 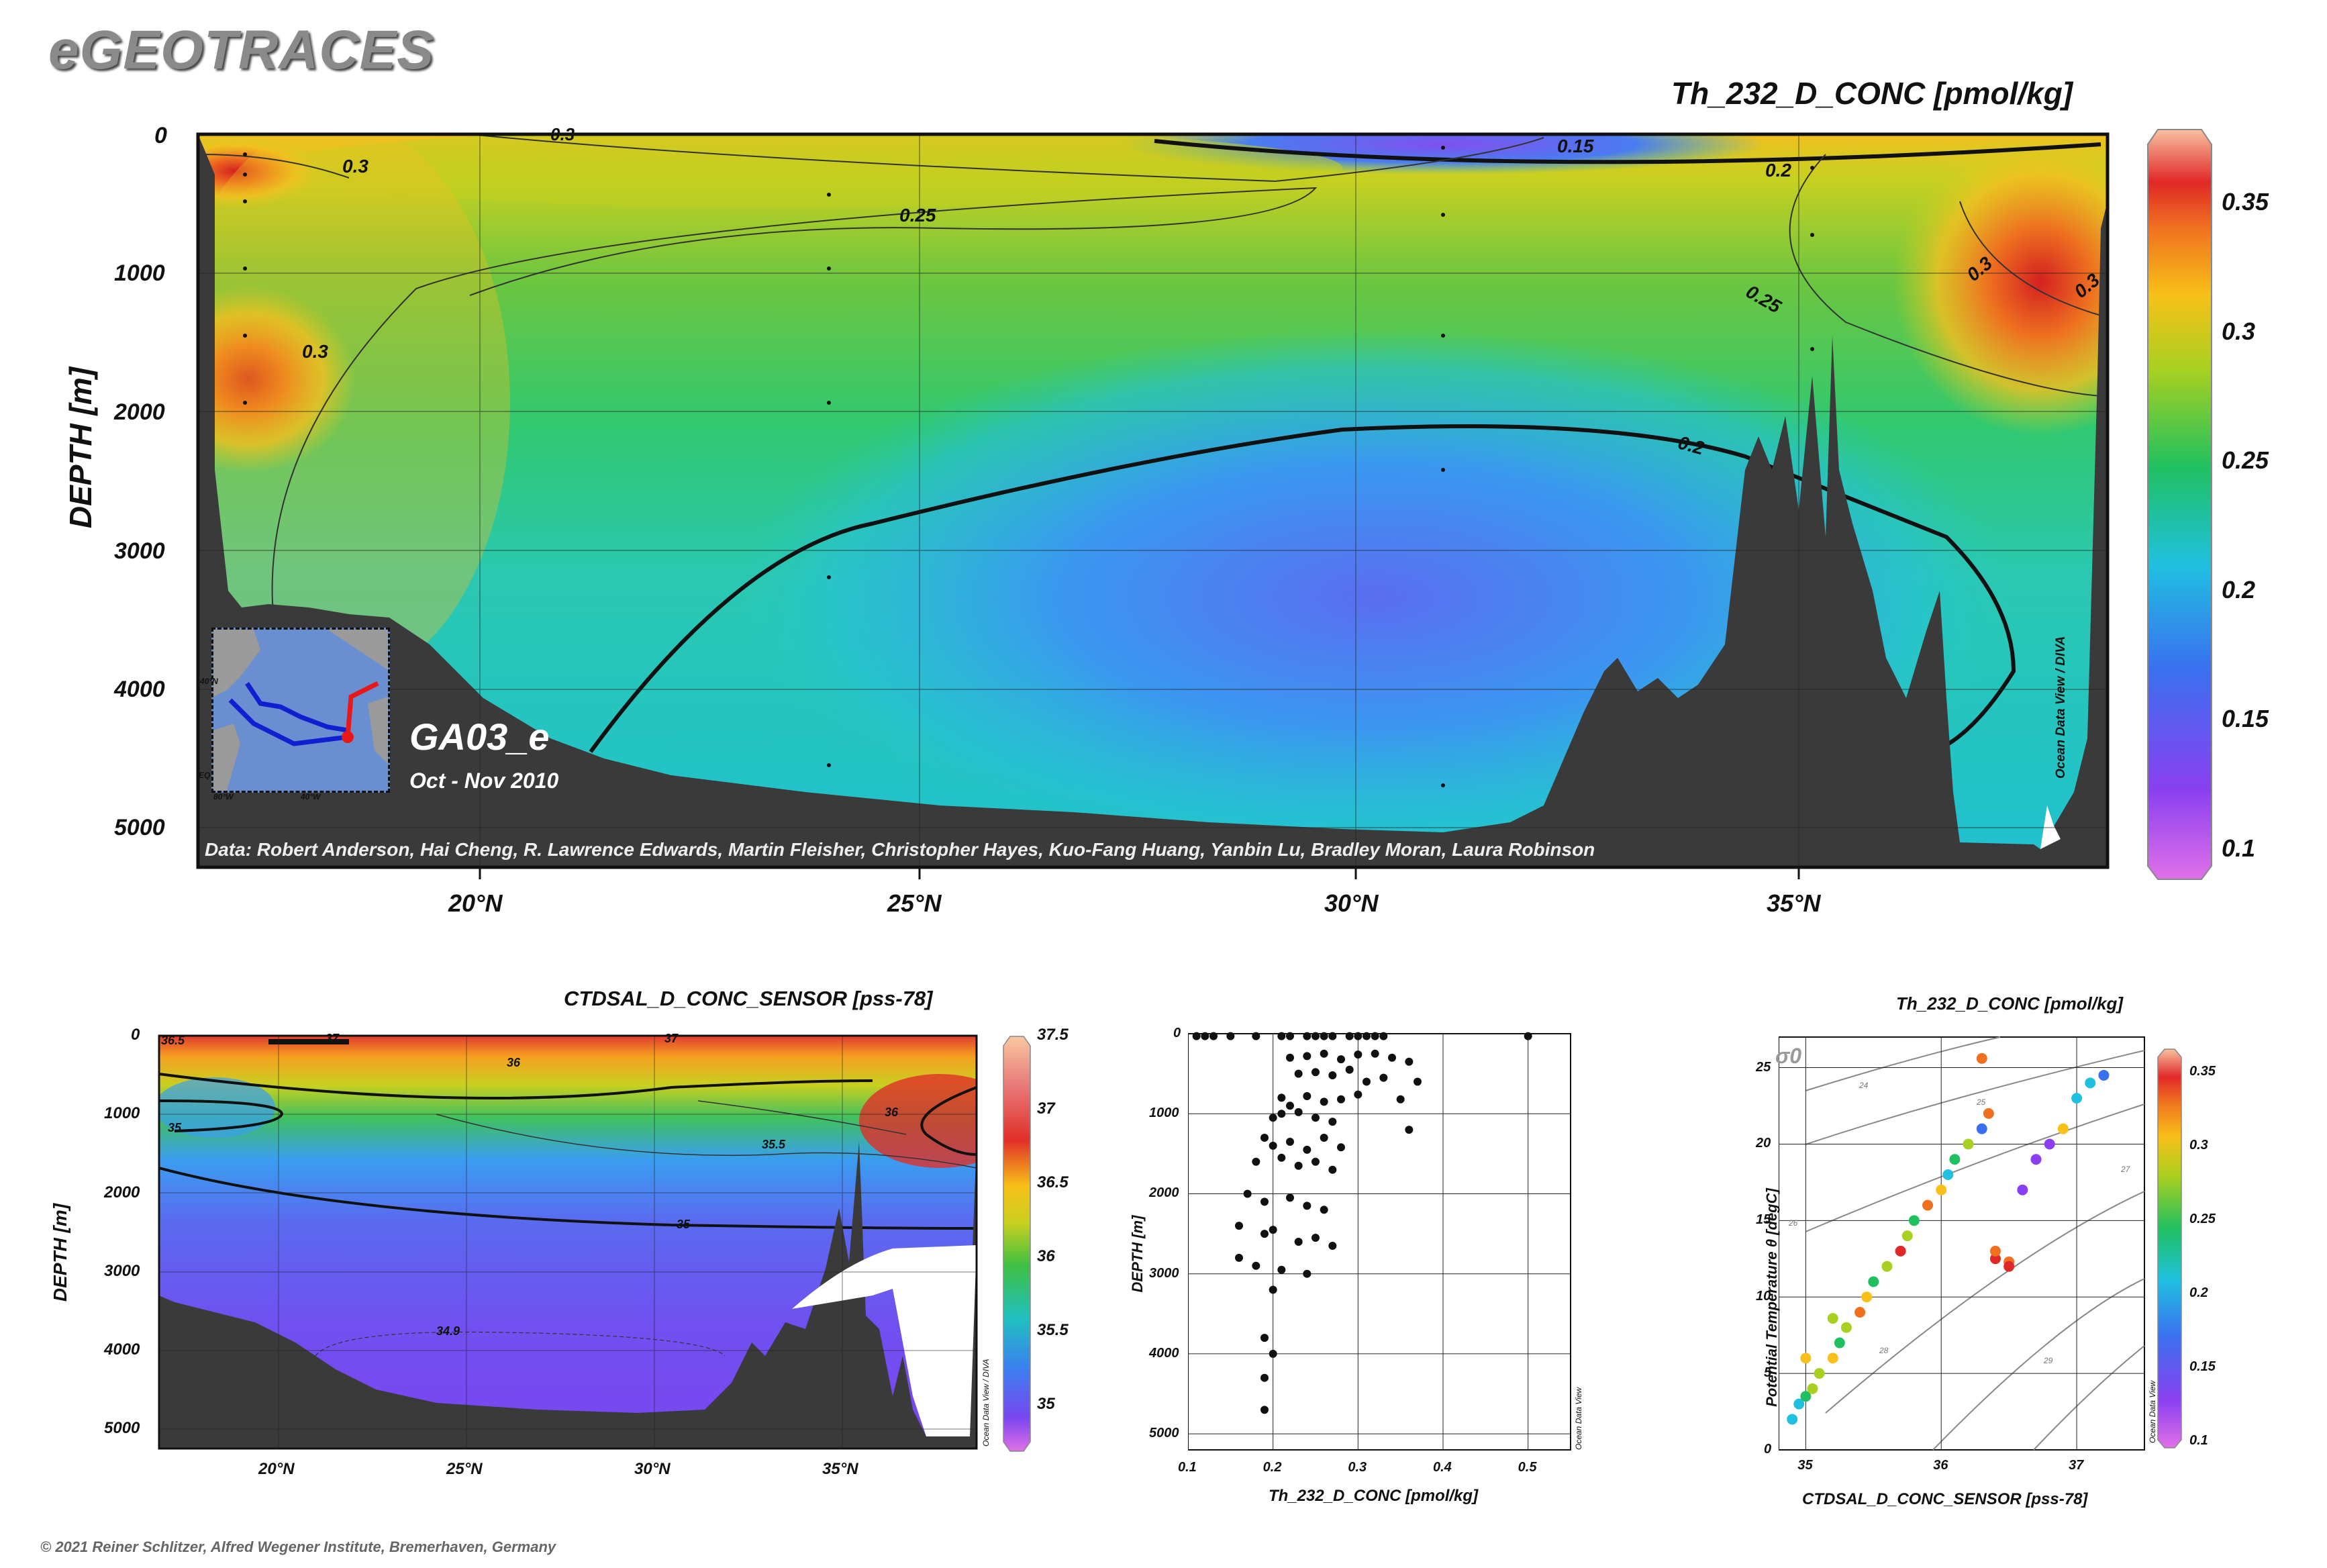 I want to click on salinity-colorbar-tick: 36.5, so click(x=1053, y=1182).